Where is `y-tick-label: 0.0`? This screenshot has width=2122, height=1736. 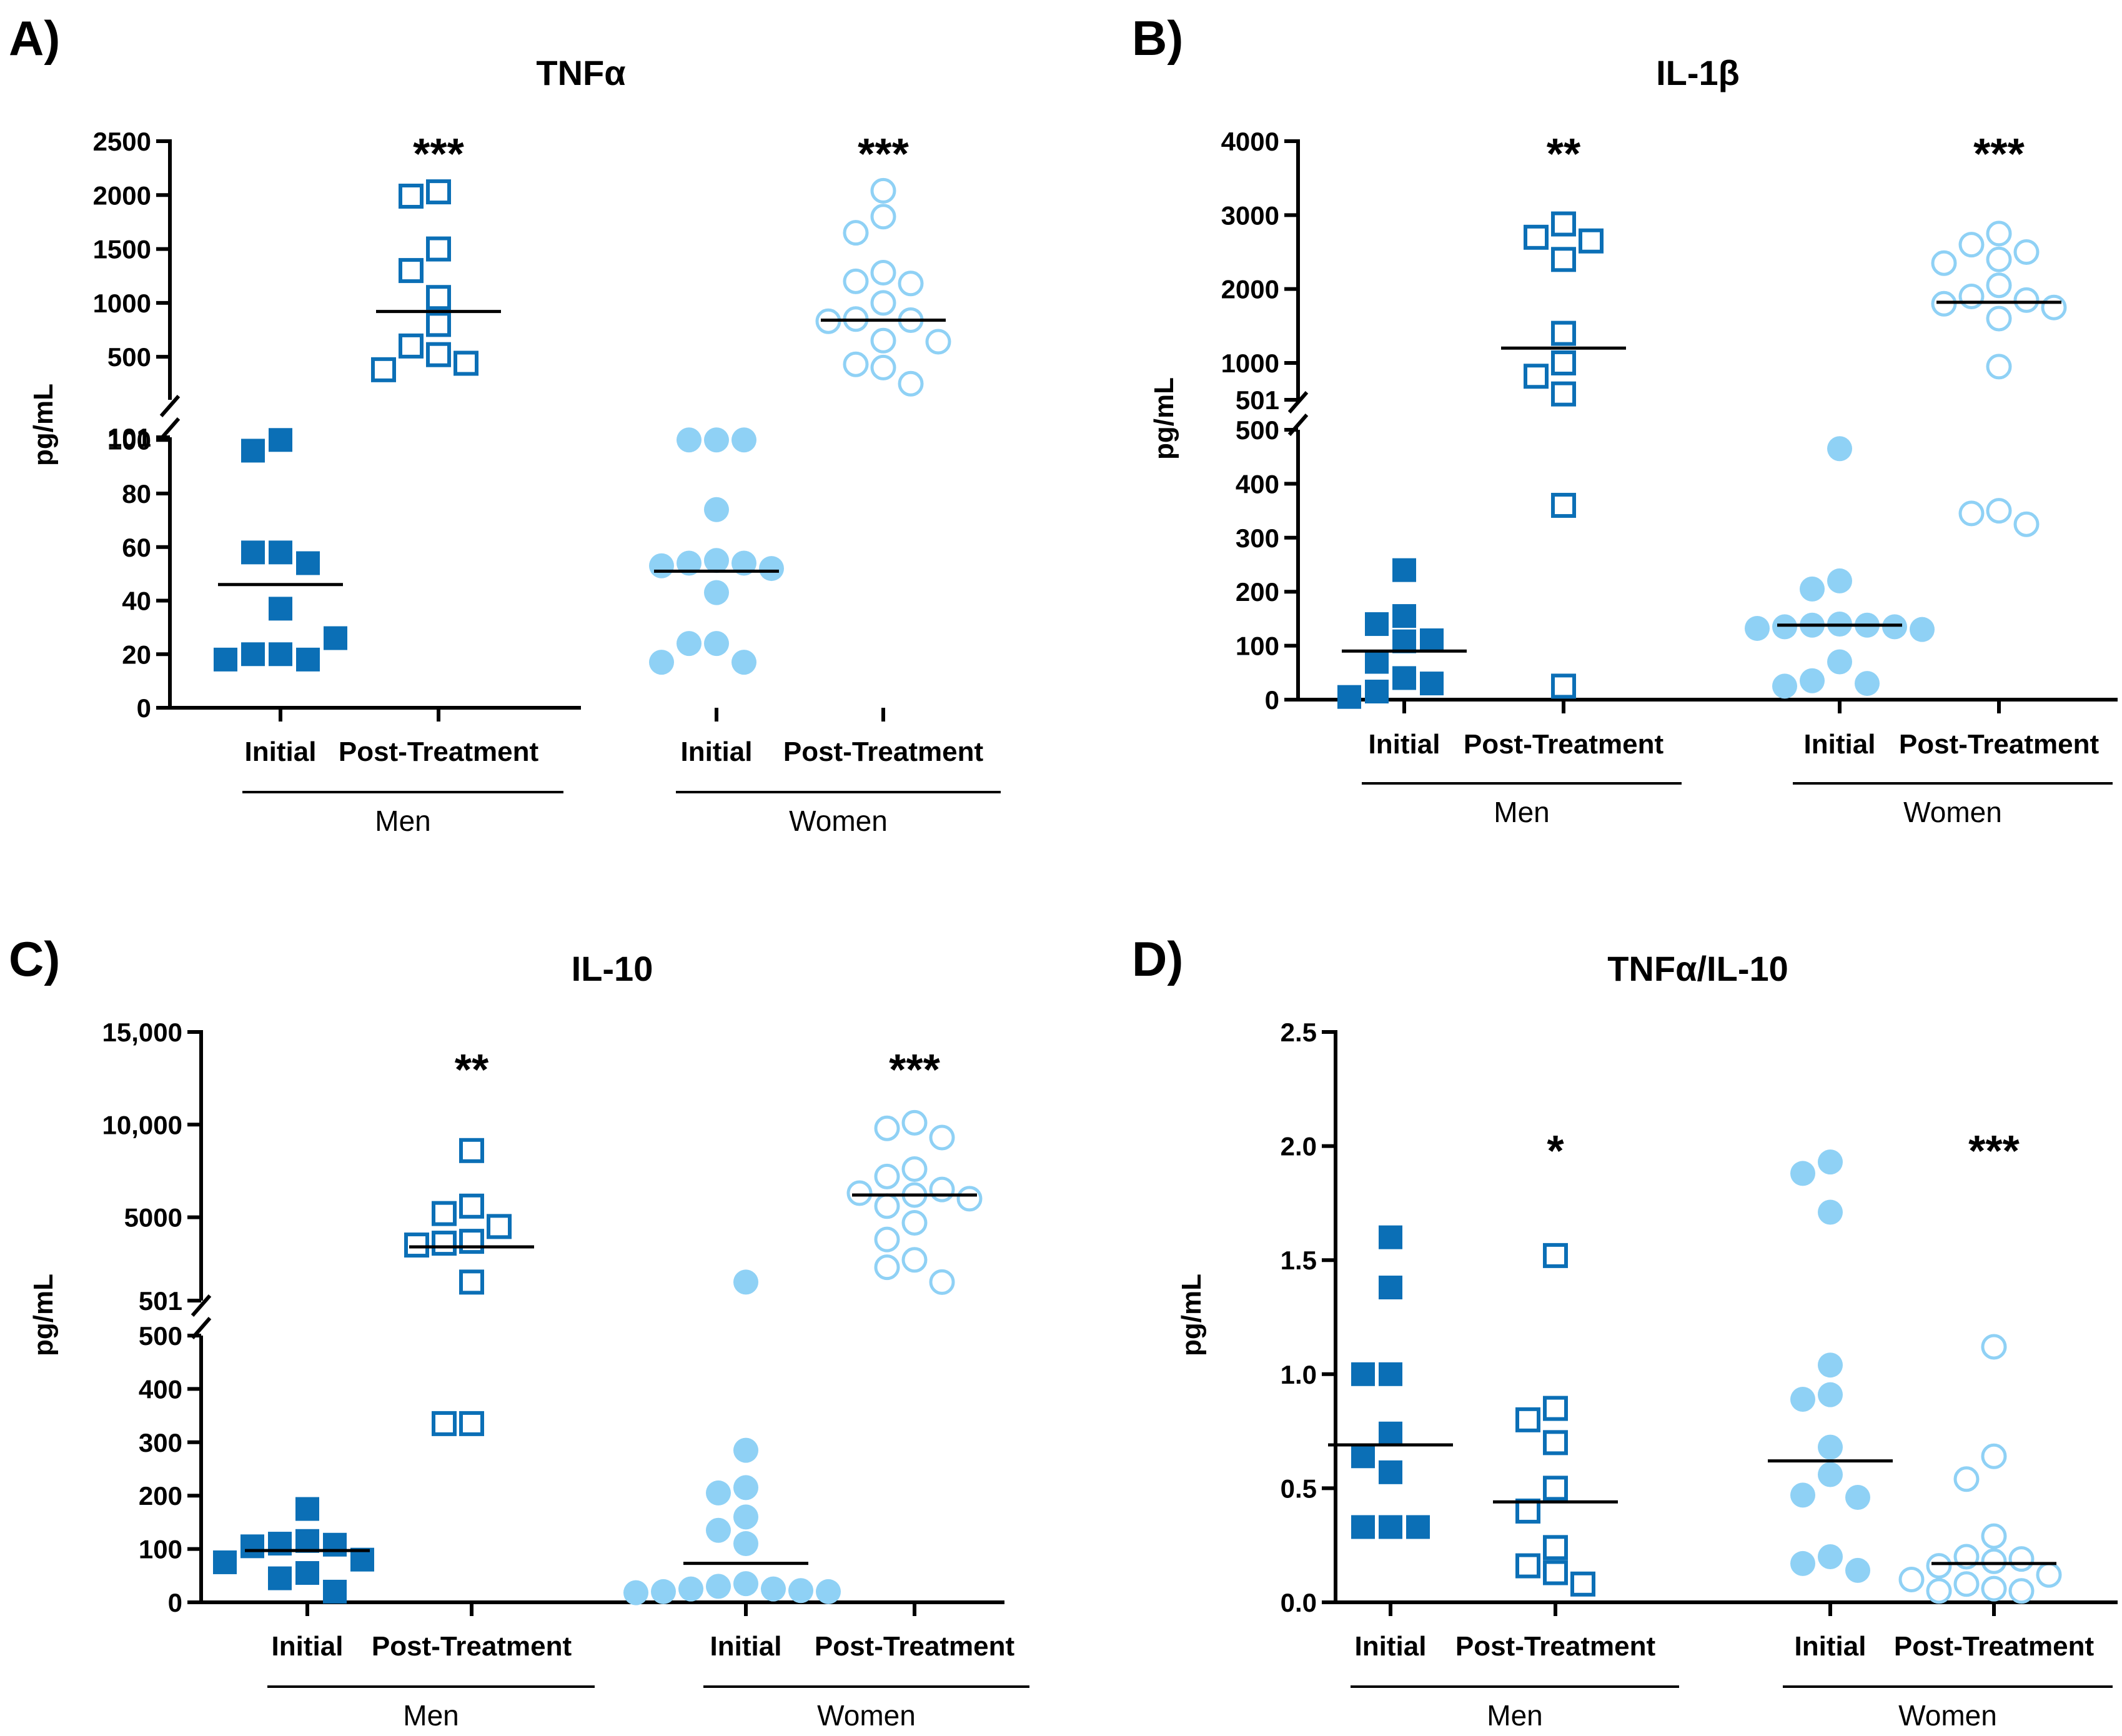
y-tick-label: 0.0 is located at coordinates (1299, 1603).